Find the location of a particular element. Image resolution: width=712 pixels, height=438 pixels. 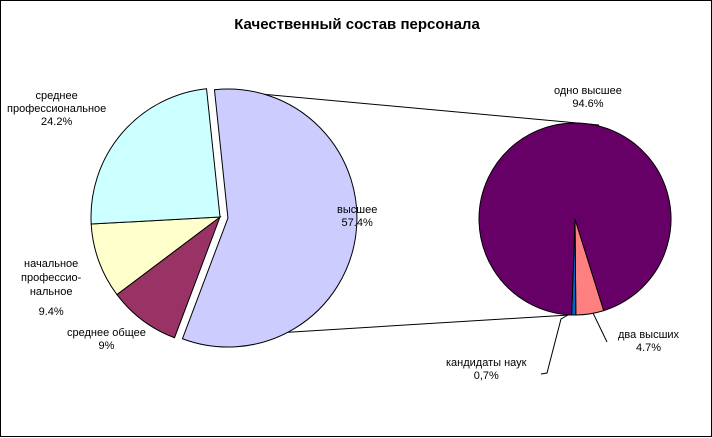

pie-slice-высшее is located at coordinates (269, 218).